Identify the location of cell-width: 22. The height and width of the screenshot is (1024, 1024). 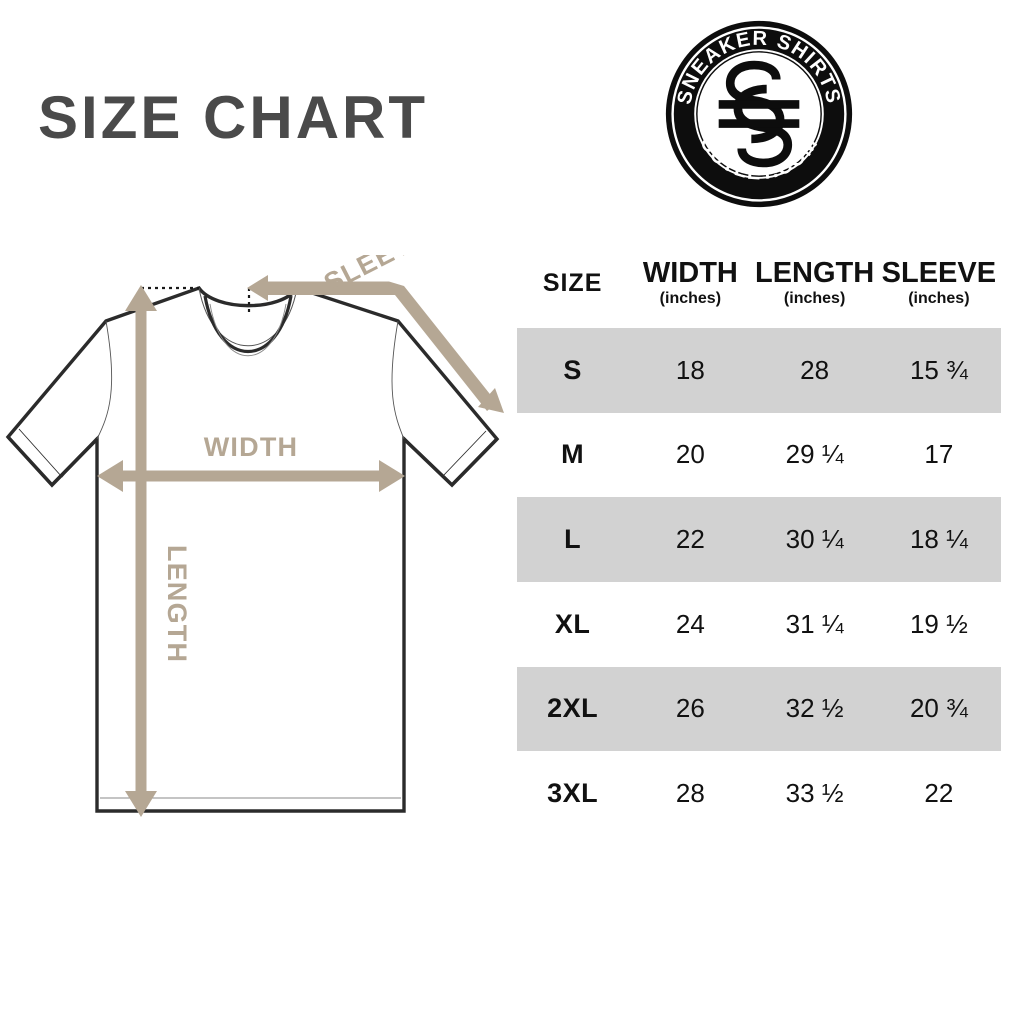
(690, 539).